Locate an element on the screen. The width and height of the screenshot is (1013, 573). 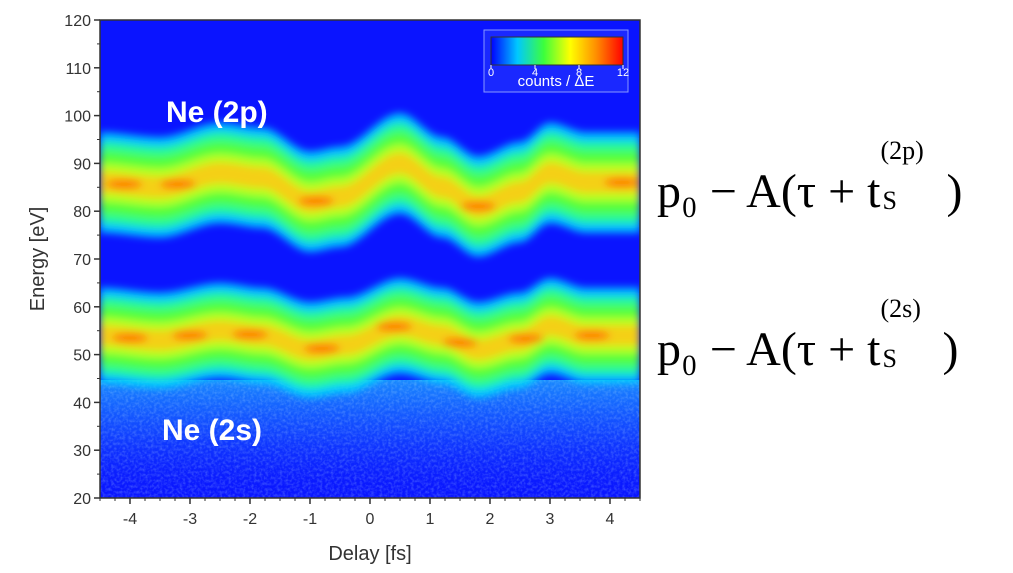
band-label-2s: Ne (2s) is located at coordinates (212, 430).